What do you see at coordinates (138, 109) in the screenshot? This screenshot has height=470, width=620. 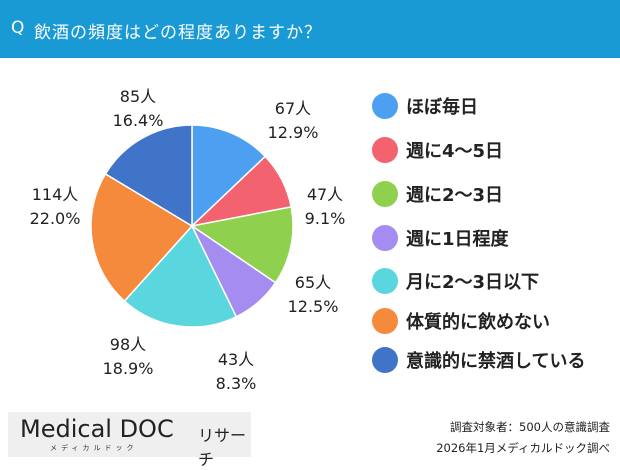 I see `slice-label: 85人 16.4%` at bounding box center [138, 109].